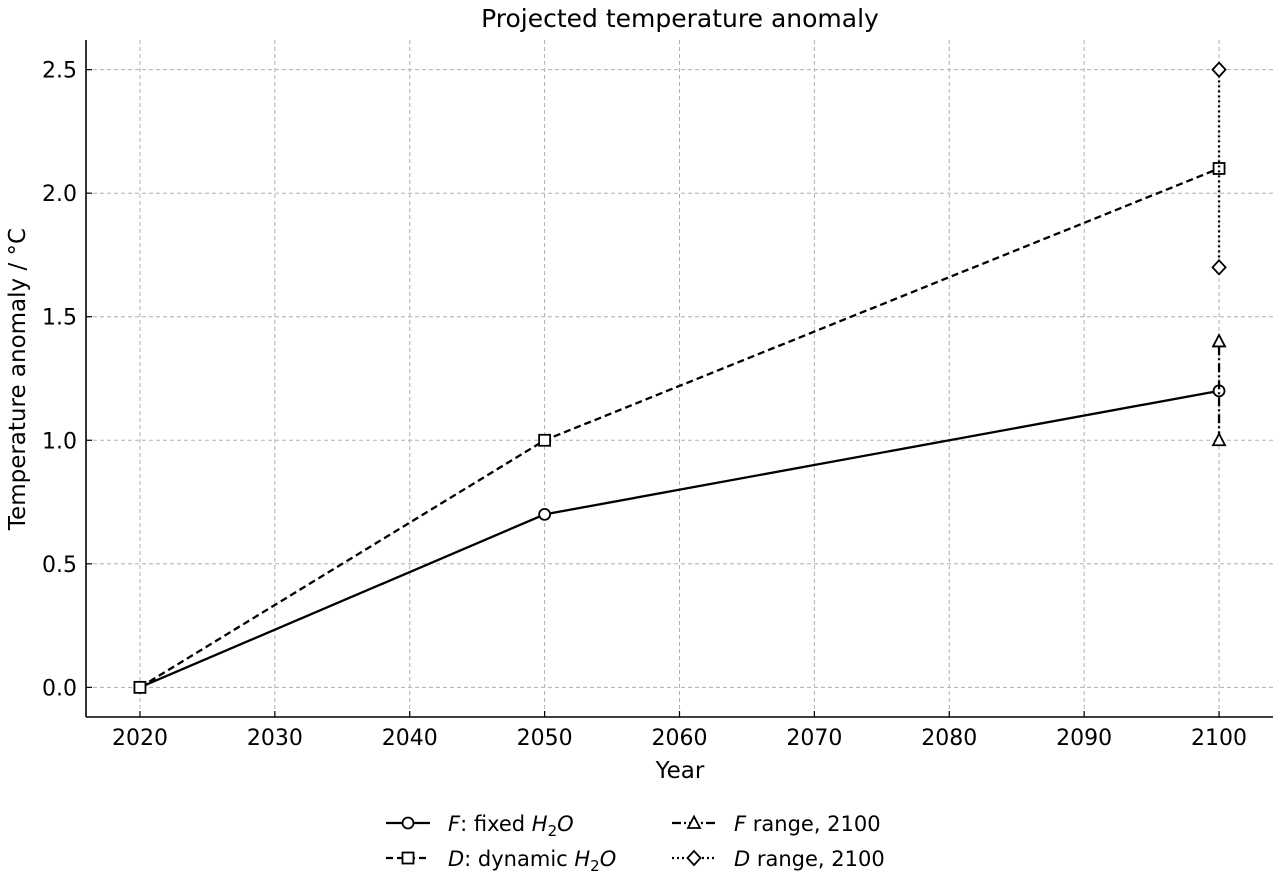 The width and height of the screenshot is (1280, 880). Describe the element at coordinates (1219, 389) in the screenshot. I see `series-f-range` at that location.